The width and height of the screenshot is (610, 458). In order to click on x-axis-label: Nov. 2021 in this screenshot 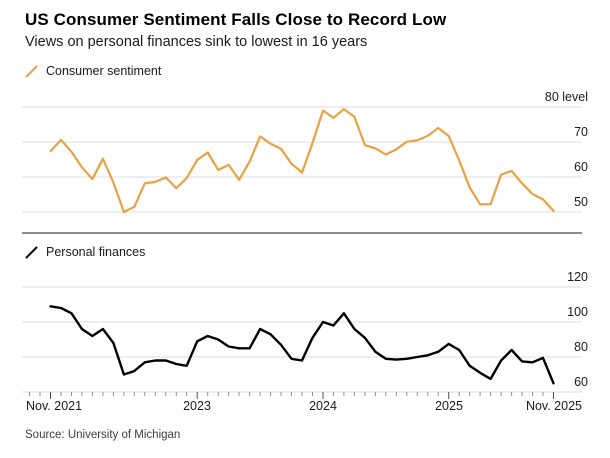, I will do `click(54, 406)`.